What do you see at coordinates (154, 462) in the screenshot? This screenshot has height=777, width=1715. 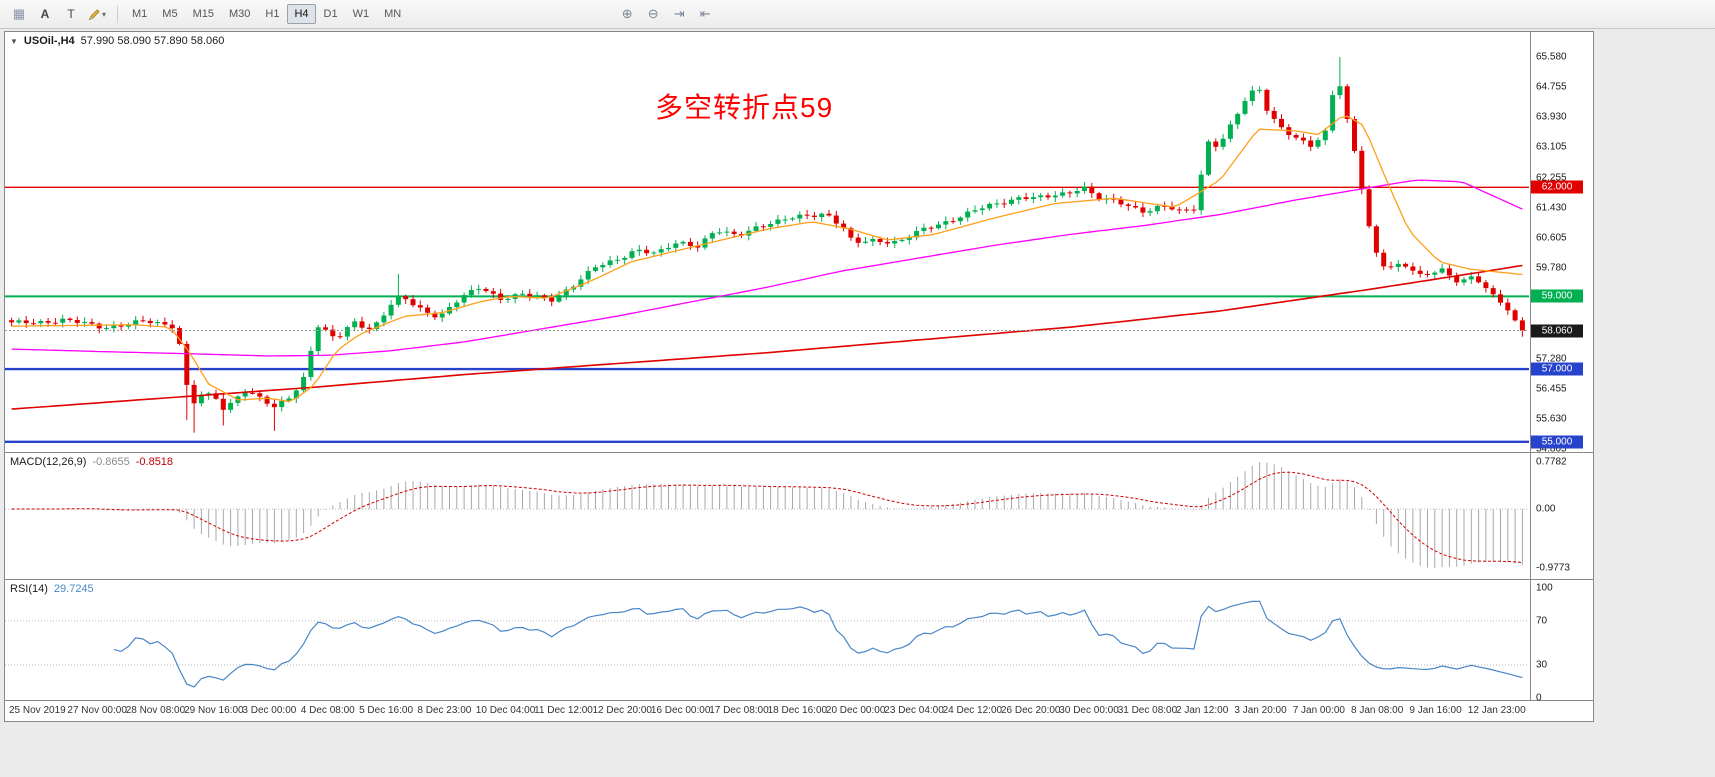 I see `macd-value-signal: -0.8518` at bounding box center [154, 462].